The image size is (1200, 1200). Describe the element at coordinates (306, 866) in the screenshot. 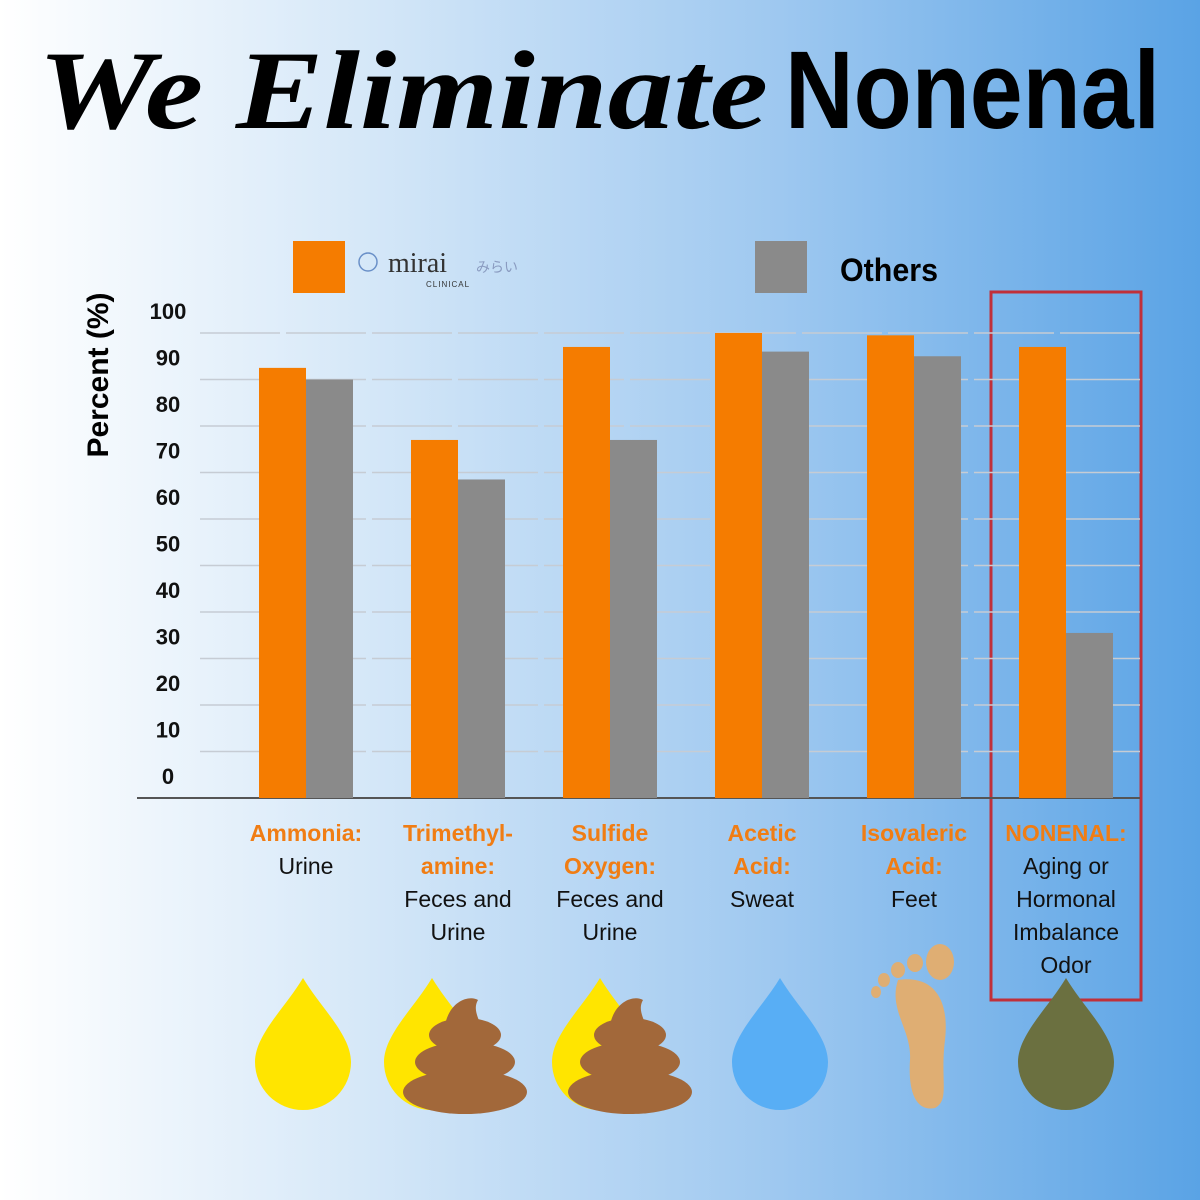

I see `category-source: Urine` at that location.